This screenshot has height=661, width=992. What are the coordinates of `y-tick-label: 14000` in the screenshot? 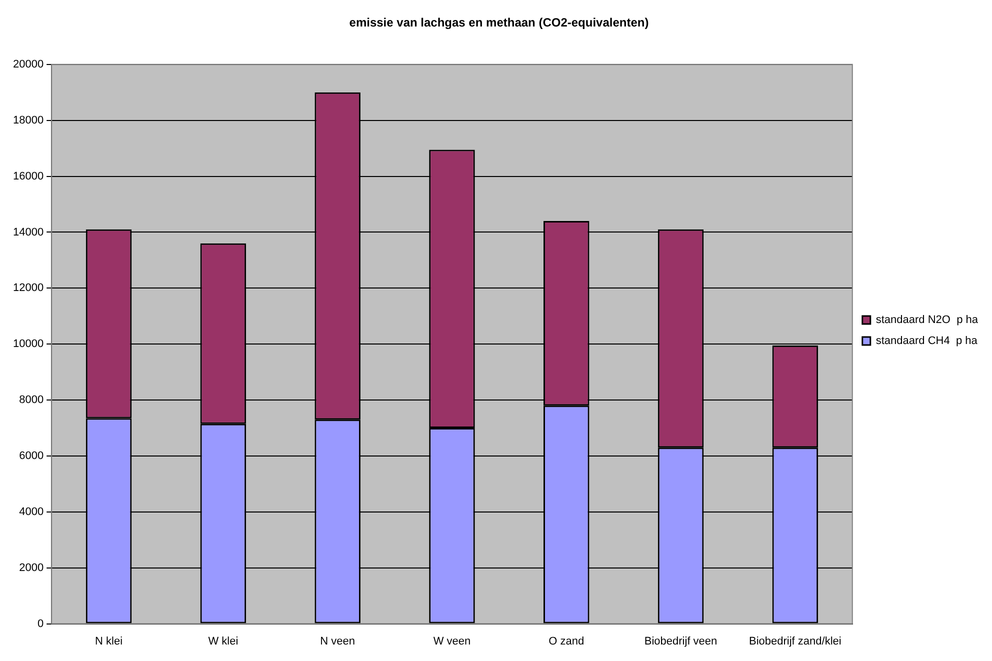 It's located at (28, 232).